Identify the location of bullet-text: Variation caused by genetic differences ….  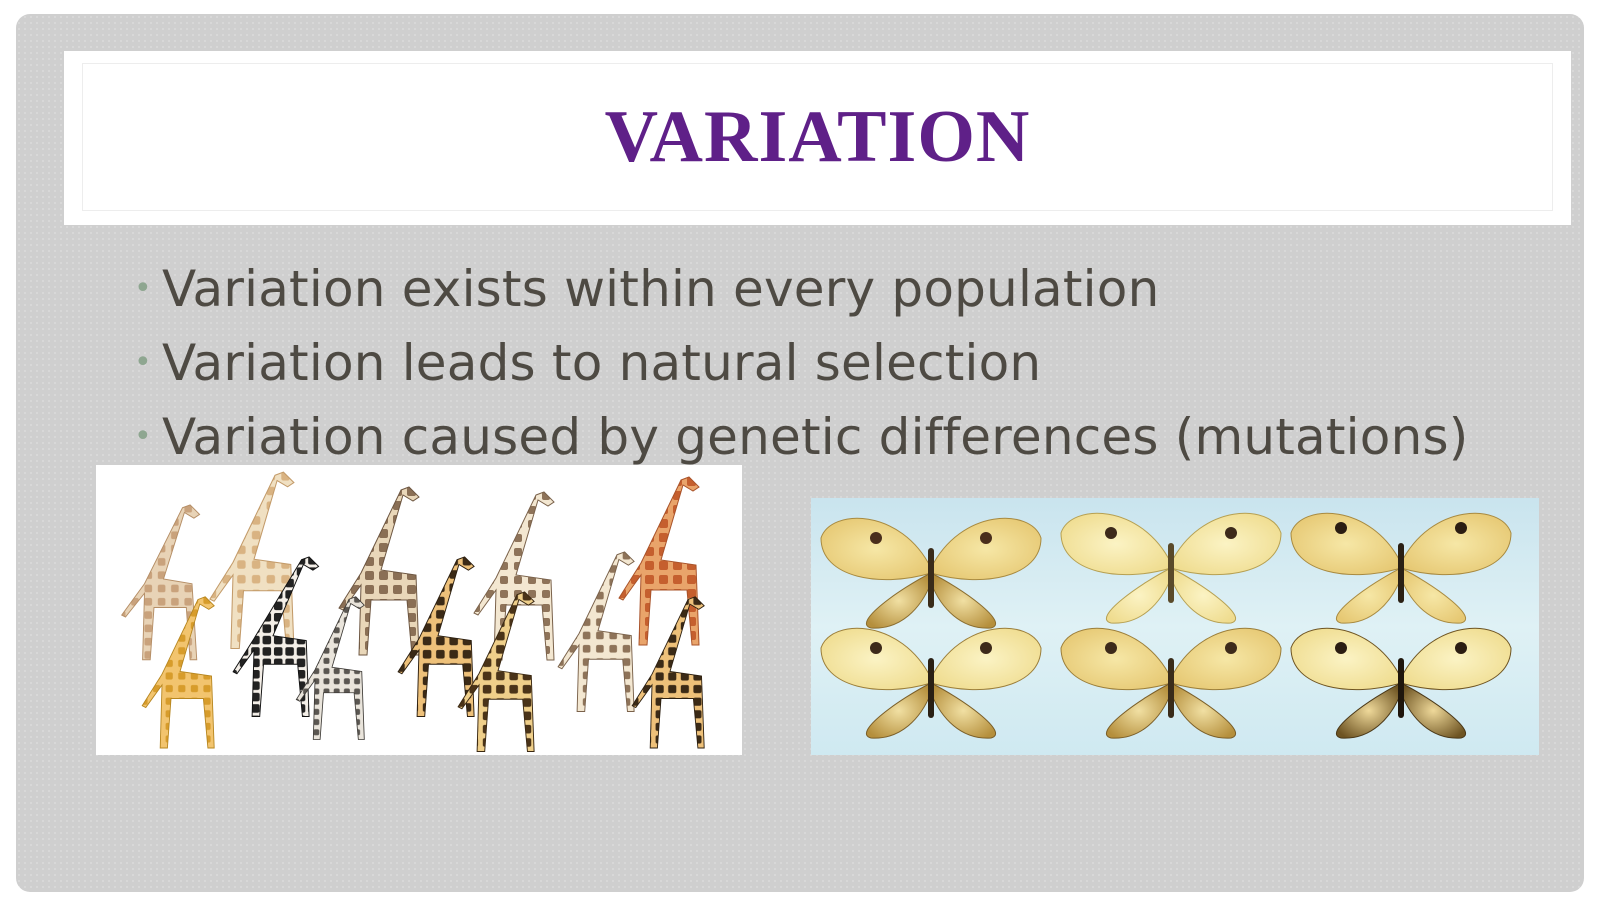
(815, 437).